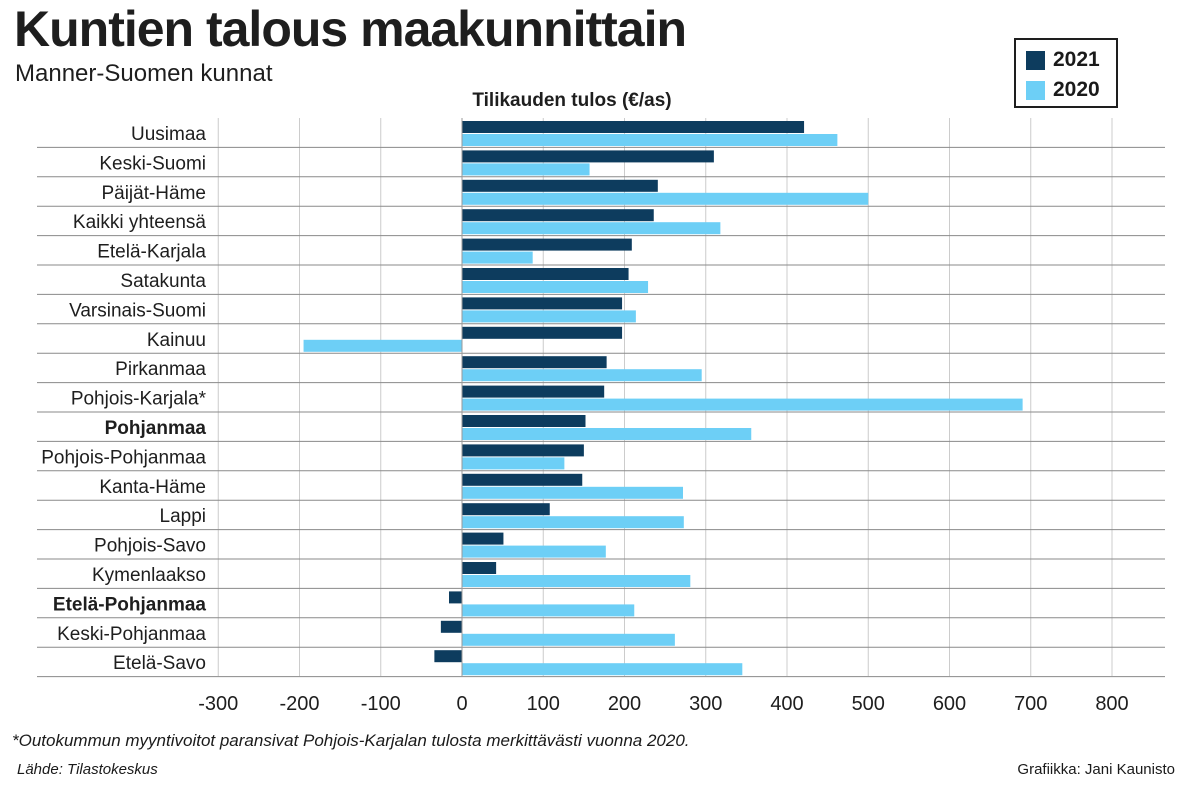 Image resolution: width=1181 pixels, height=787 pixels. I want to click on category-label: Uusimaa, so click(168, 134).